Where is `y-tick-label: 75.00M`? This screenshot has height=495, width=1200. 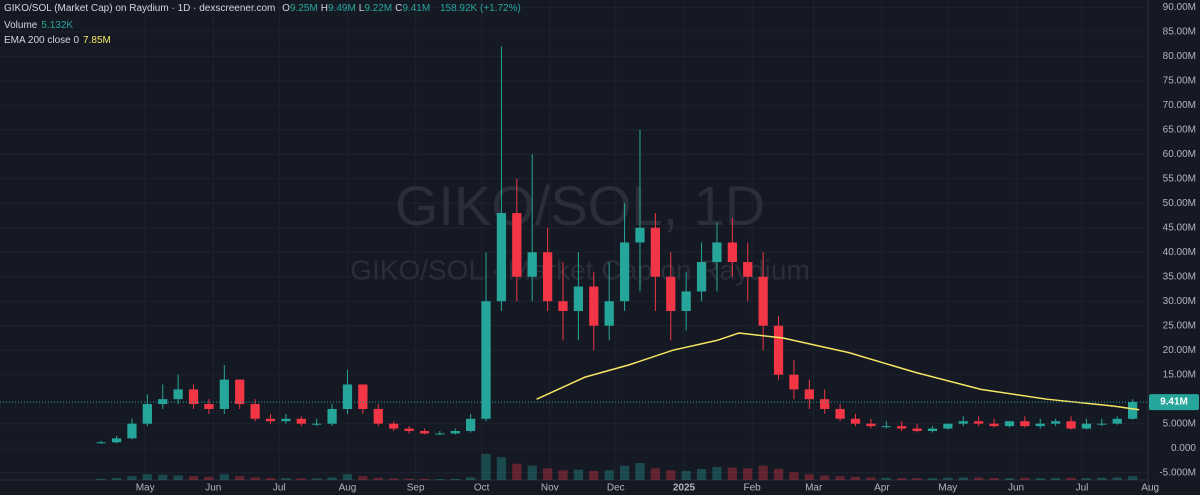
y-tick-label: 75.00M is located at coordinates (1179, 80).